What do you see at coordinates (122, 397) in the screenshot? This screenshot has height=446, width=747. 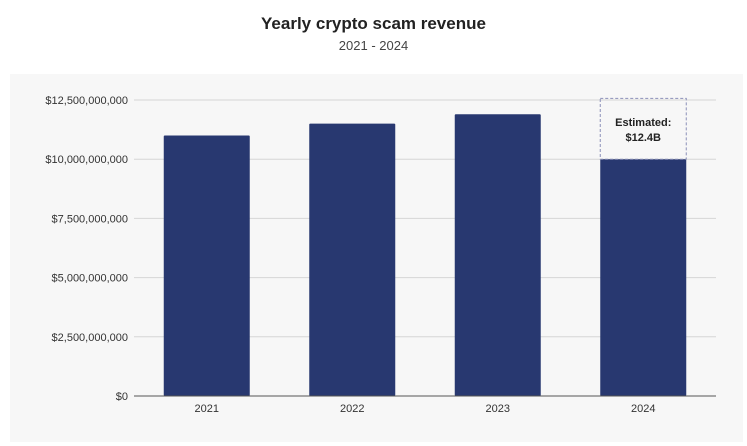 I see `y-tick-label: $0` at bounding box center [122, 397].